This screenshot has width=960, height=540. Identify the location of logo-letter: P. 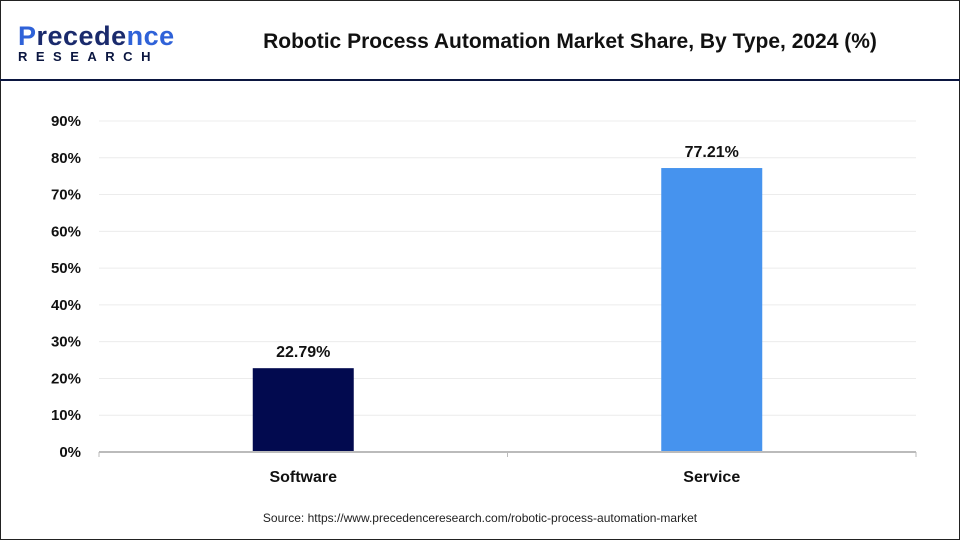
(27, 36).